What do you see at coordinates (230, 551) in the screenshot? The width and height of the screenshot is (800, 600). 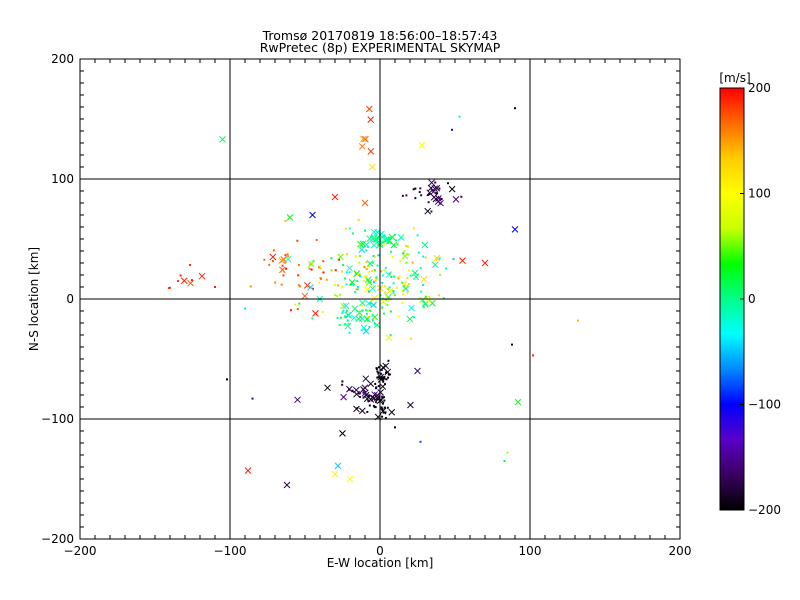 I see `x-tick-label: −100` at bounding box center [230, 551].